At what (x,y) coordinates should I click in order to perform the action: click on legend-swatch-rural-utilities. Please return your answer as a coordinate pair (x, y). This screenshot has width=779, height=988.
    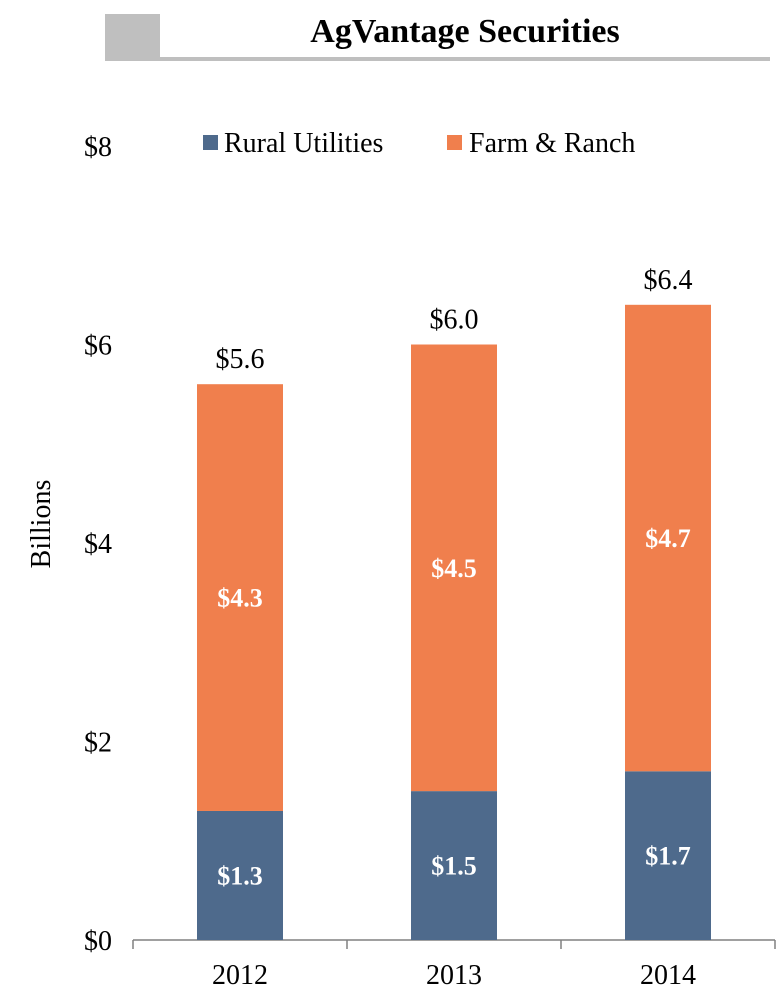
    Looking at the image, I should click on (210, 142).